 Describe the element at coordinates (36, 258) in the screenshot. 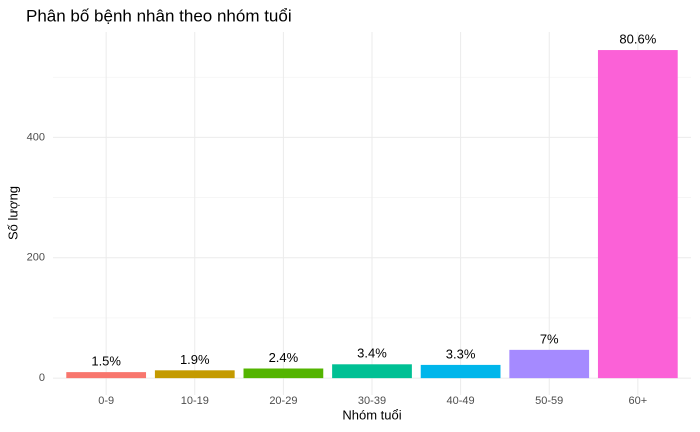

I see `y-tick-label: 200` at that location.